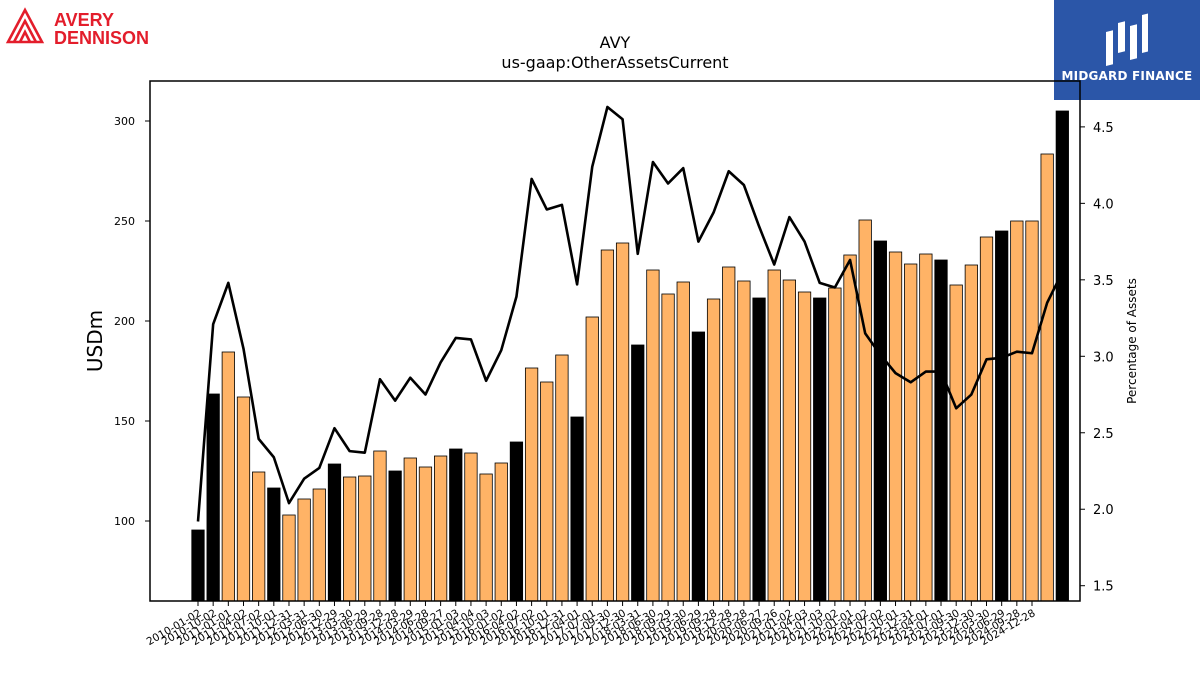  I want to click on y-tick-label: 200, so click(124, 321).